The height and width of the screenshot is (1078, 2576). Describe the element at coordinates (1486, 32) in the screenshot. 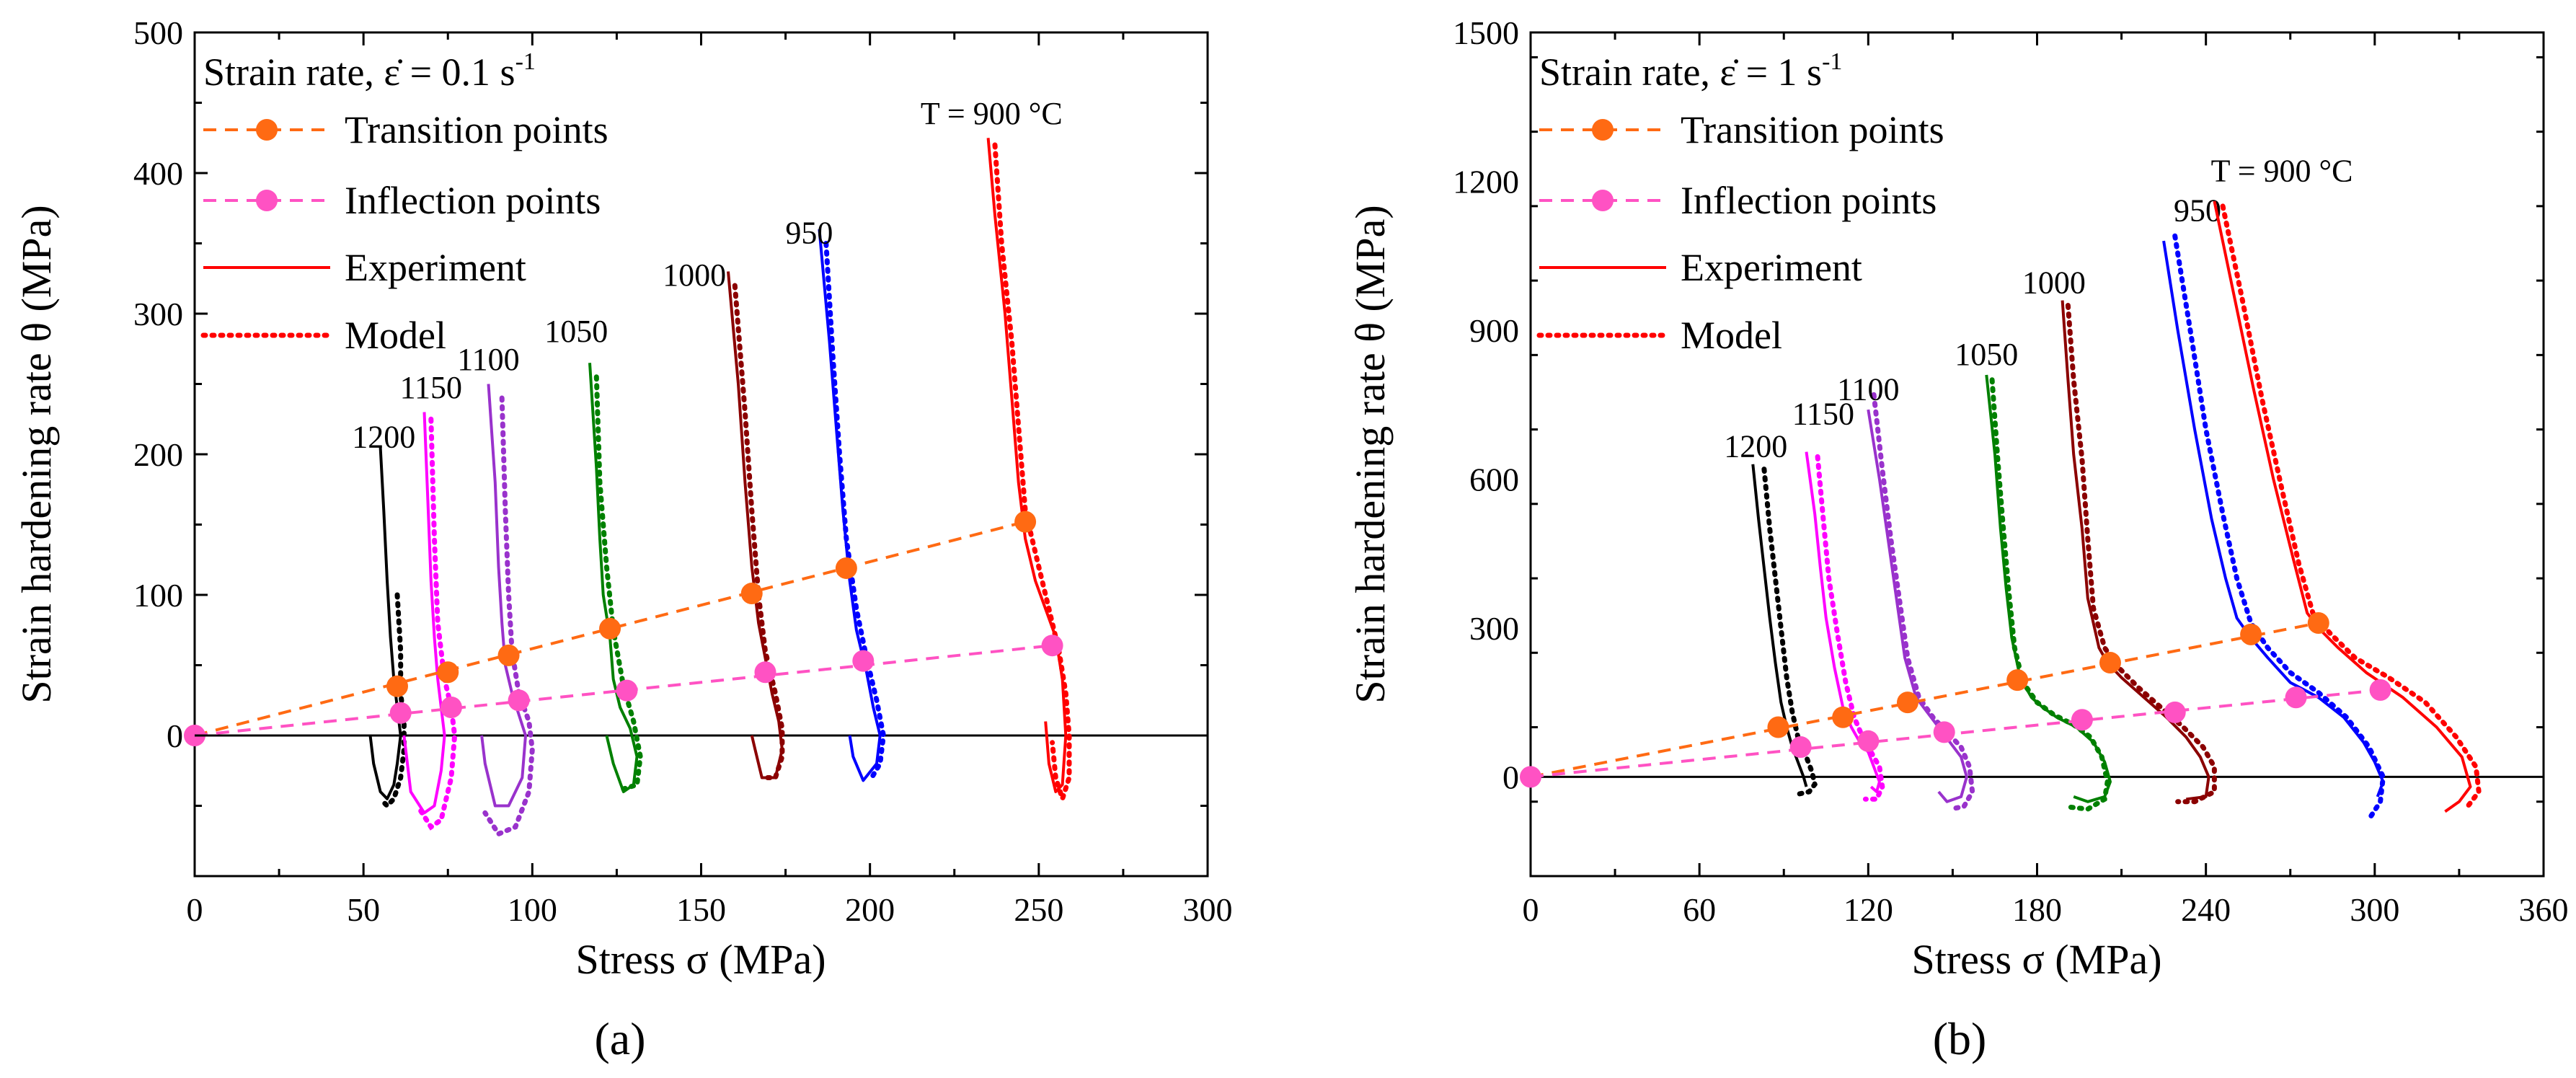

I see `y-tick-label: 1500` at that location.